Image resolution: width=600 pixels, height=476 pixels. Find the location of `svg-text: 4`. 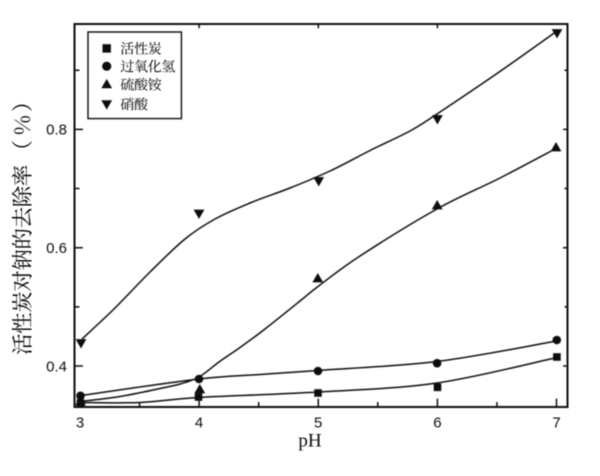

svg-text: 4 is located at coordinates (199, 422).